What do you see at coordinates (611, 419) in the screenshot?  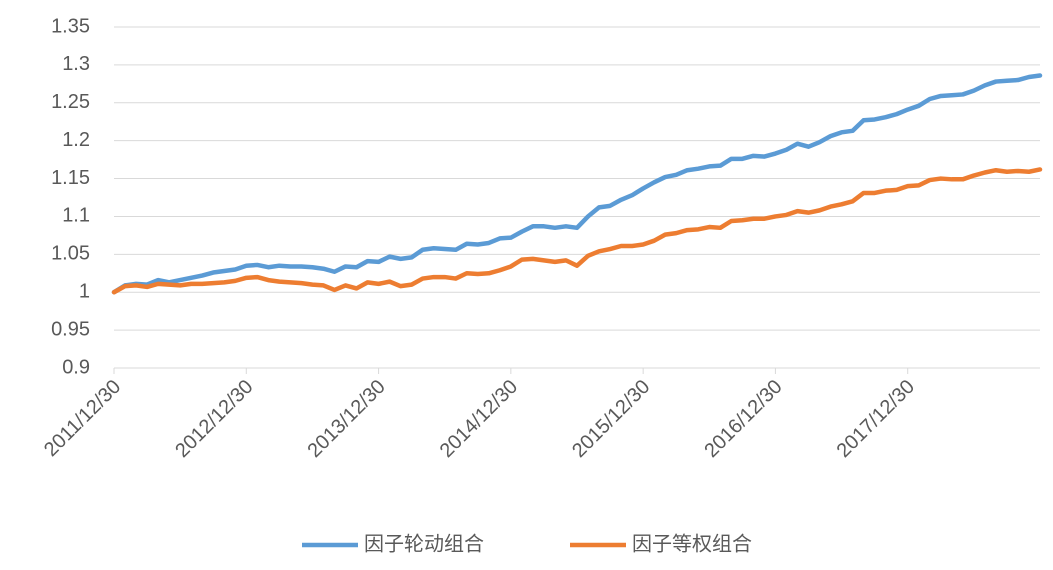 I see `x-tick-label: 2015/12/30` at bounding box center [611, 419].